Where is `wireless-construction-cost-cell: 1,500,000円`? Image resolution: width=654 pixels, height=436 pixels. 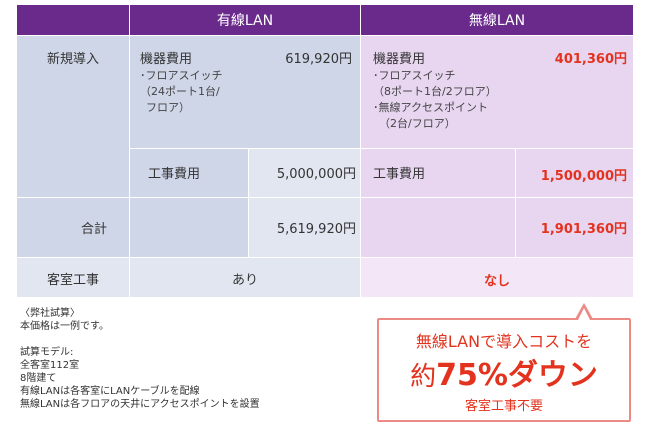 wireless-construction-cost-cell: 1,500,000円 is located at coordinates (574, 173).